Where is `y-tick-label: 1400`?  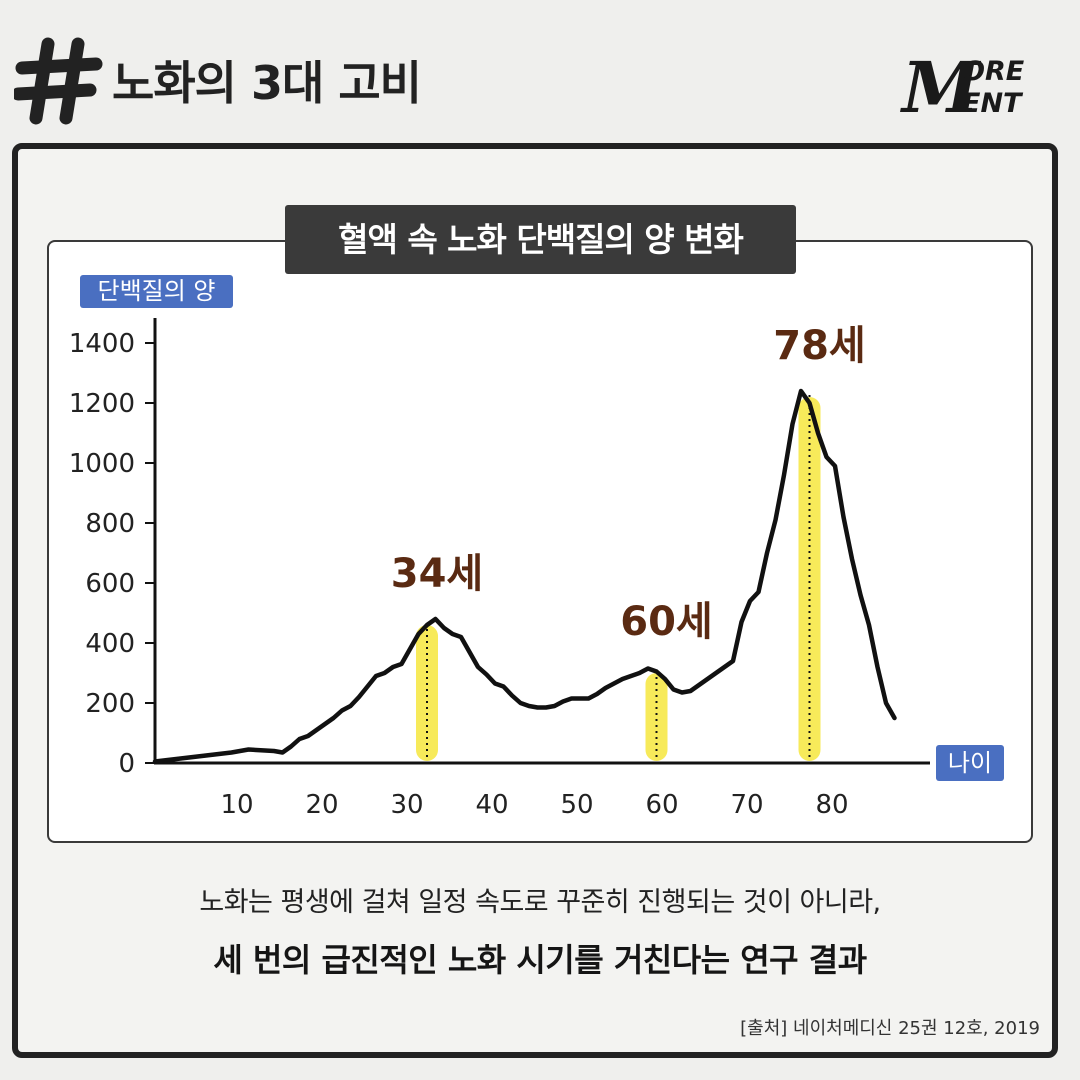
y-tick-label: 1400 is located at coordinates (102, 344).